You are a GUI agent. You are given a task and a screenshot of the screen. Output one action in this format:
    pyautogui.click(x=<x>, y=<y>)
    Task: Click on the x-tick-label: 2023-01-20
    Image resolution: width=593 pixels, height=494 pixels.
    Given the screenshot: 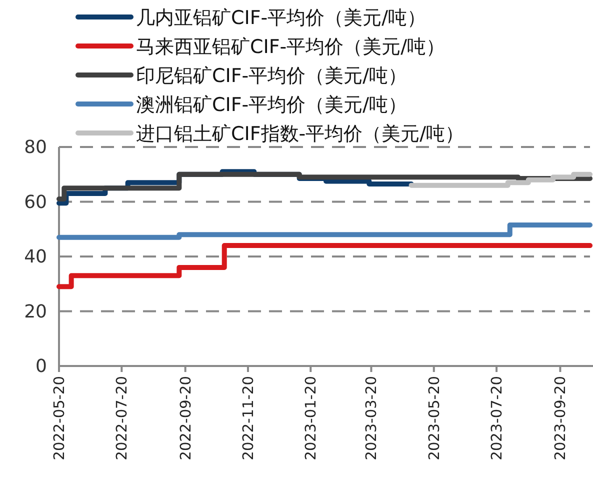 What is the action you would take?
    pyautogui.click(x=312, y=418)
    